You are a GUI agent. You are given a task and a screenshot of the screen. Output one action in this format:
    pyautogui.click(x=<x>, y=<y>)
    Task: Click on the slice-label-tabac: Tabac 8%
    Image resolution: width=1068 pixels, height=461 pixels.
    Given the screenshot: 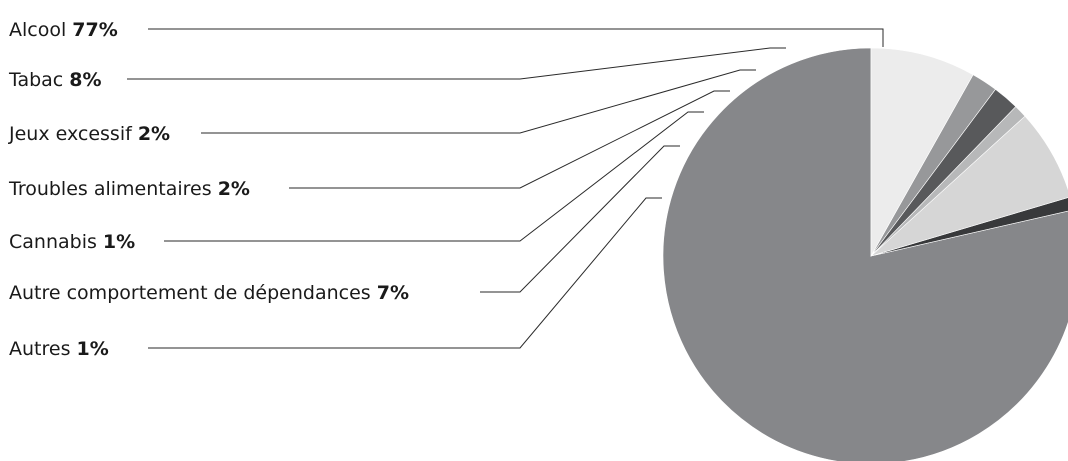 What is the action you would take?
    pyautogui.click(x=55, y=80)
    